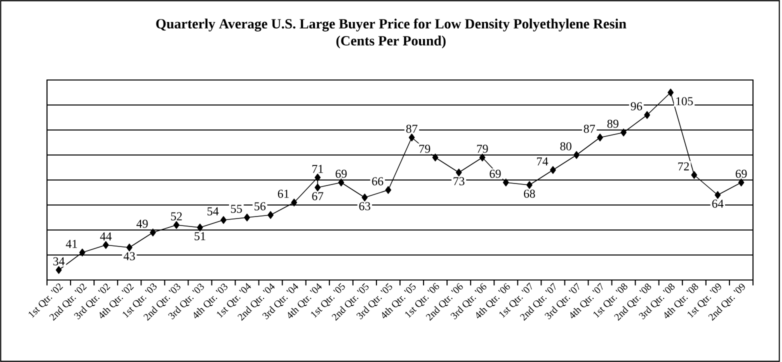 This screenshot has height=362, width=782. What do you see at coordinates (378, 181) in the screenshot?
I see `data-label: 66` at bounding box center [378, 181].